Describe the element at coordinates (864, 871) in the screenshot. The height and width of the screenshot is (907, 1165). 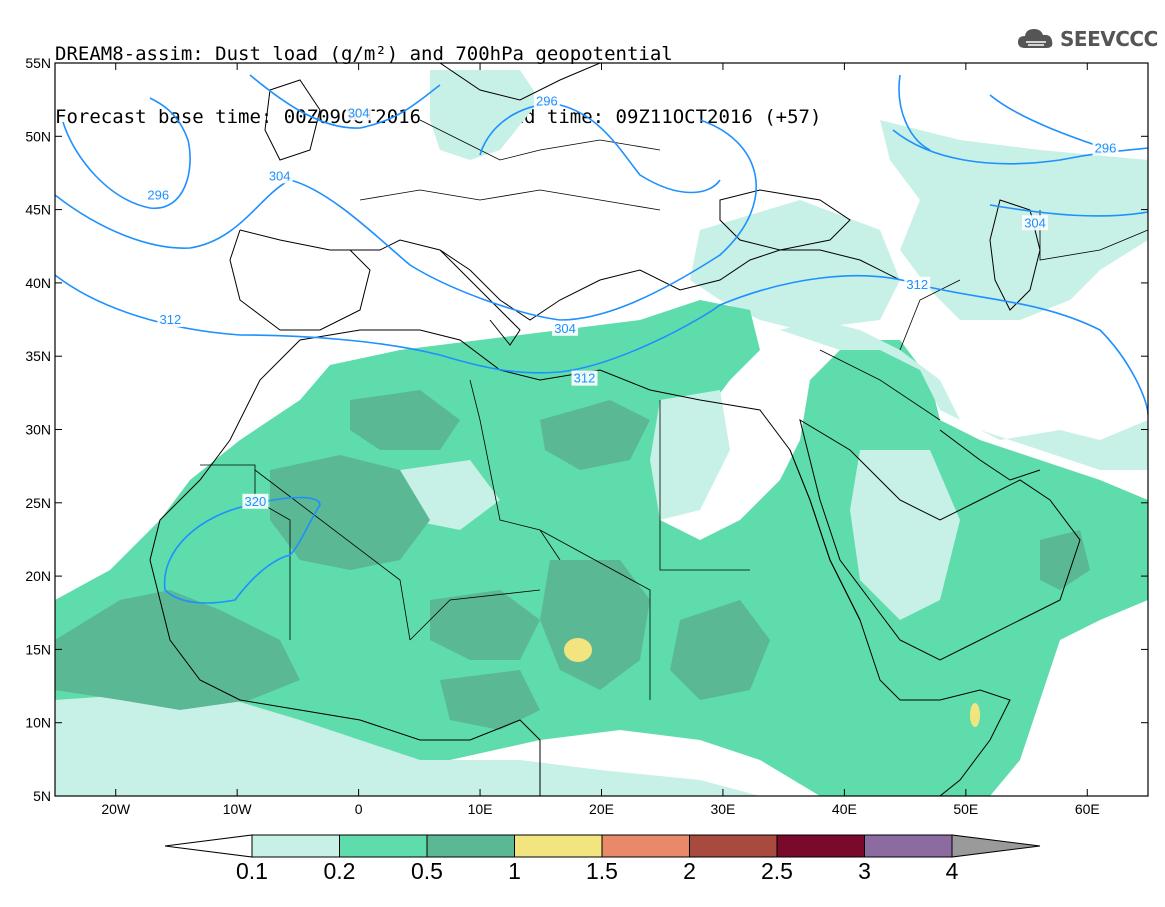
I see `colorbar-label: 3` at that location.